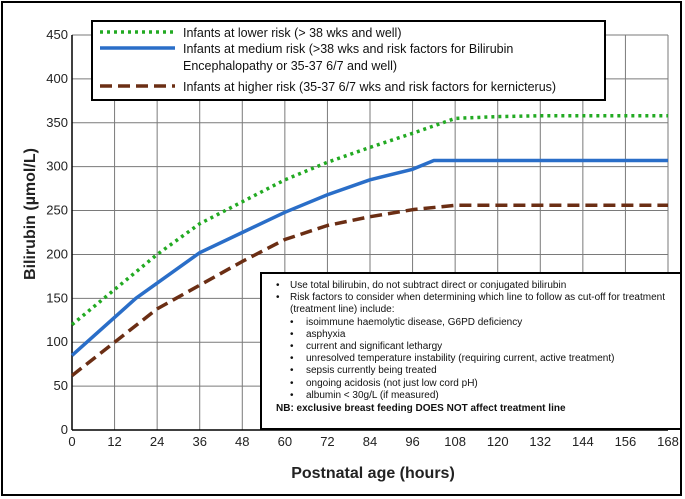  What do you see at coordinates (57, 341) in the screenshot?
I see `y-tick-label: 100` at bounding box center [57, 341].